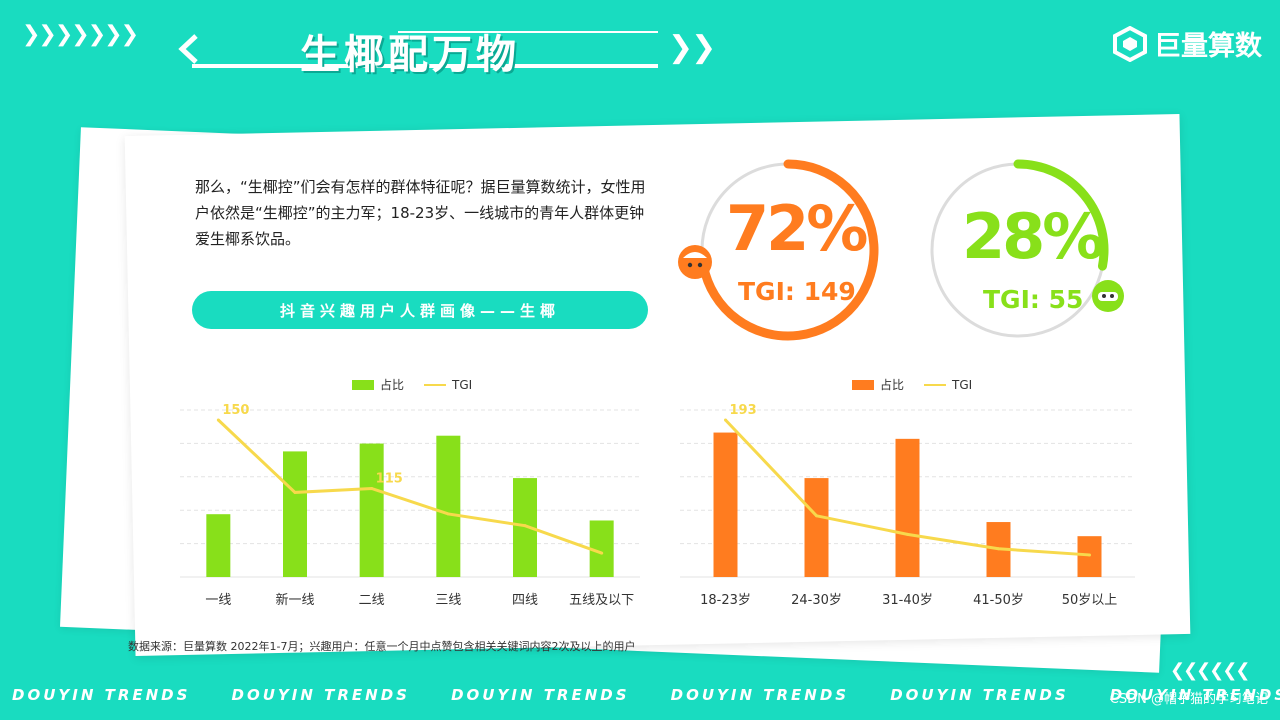  Describe the element at coordinates (410, 55) in the screenshot. I see `page-title: 生椰配万物` at that location.